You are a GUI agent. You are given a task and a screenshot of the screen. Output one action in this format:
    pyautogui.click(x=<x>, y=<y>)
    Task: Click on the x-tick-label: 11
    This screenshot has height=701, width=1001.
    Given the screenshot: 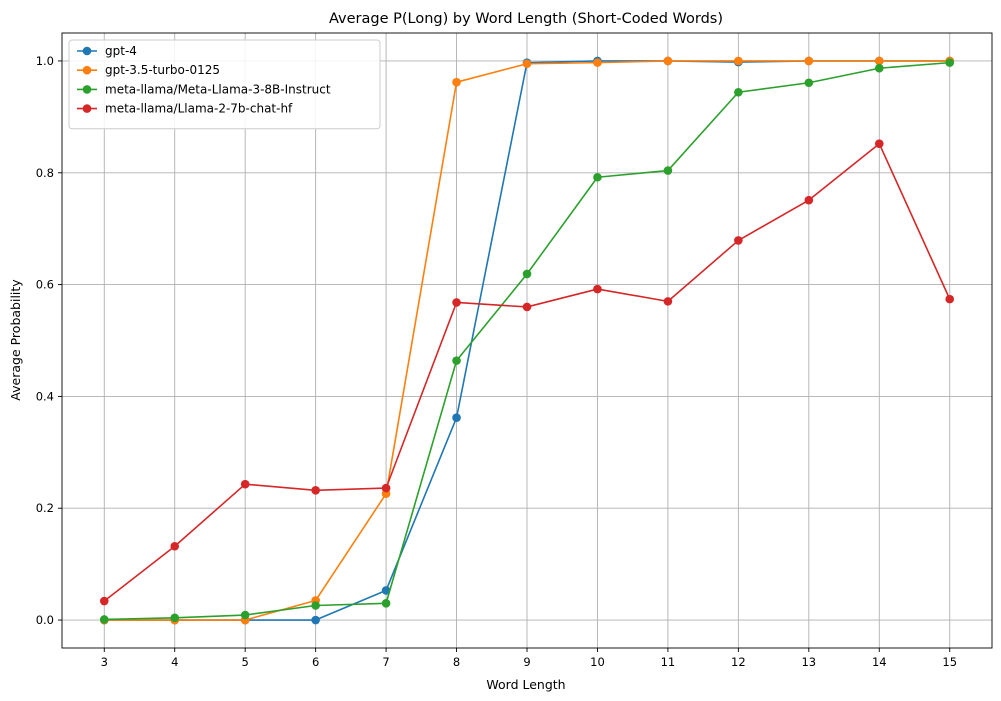 What is the action you would take?
    pyautogui.click(x=668, y=662)
    